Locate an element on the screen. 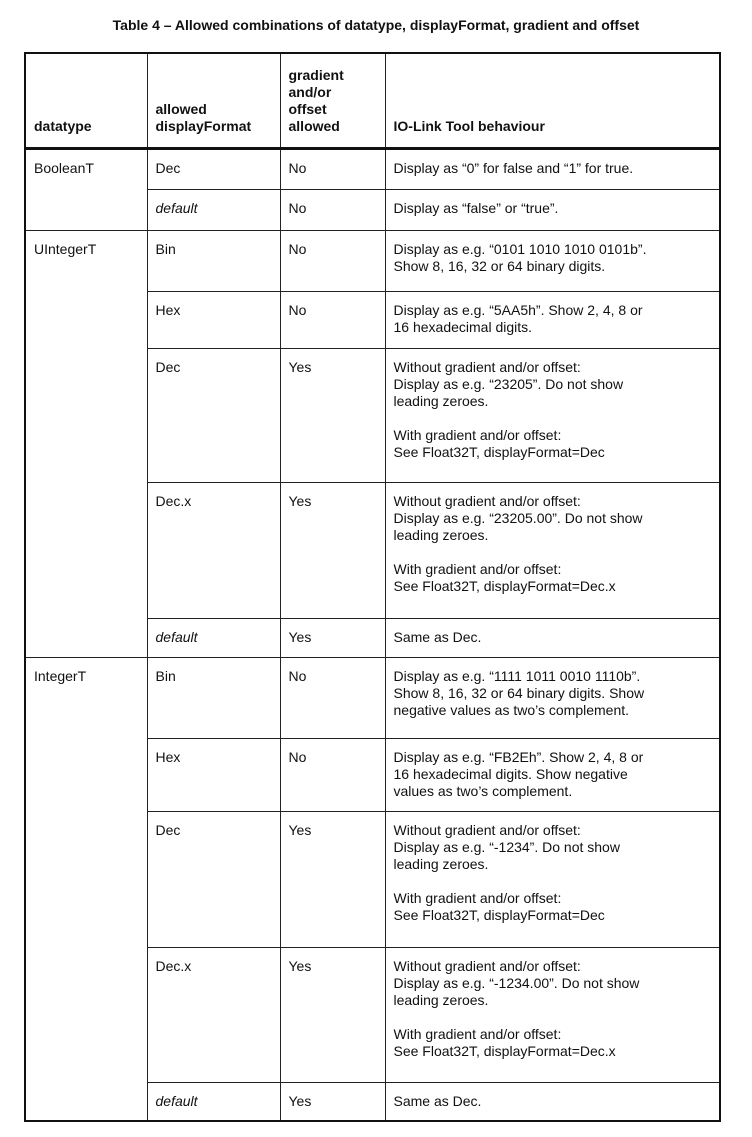  behaviour-cell: Display as “false” or “true”. is located at coordinates (552, 209).